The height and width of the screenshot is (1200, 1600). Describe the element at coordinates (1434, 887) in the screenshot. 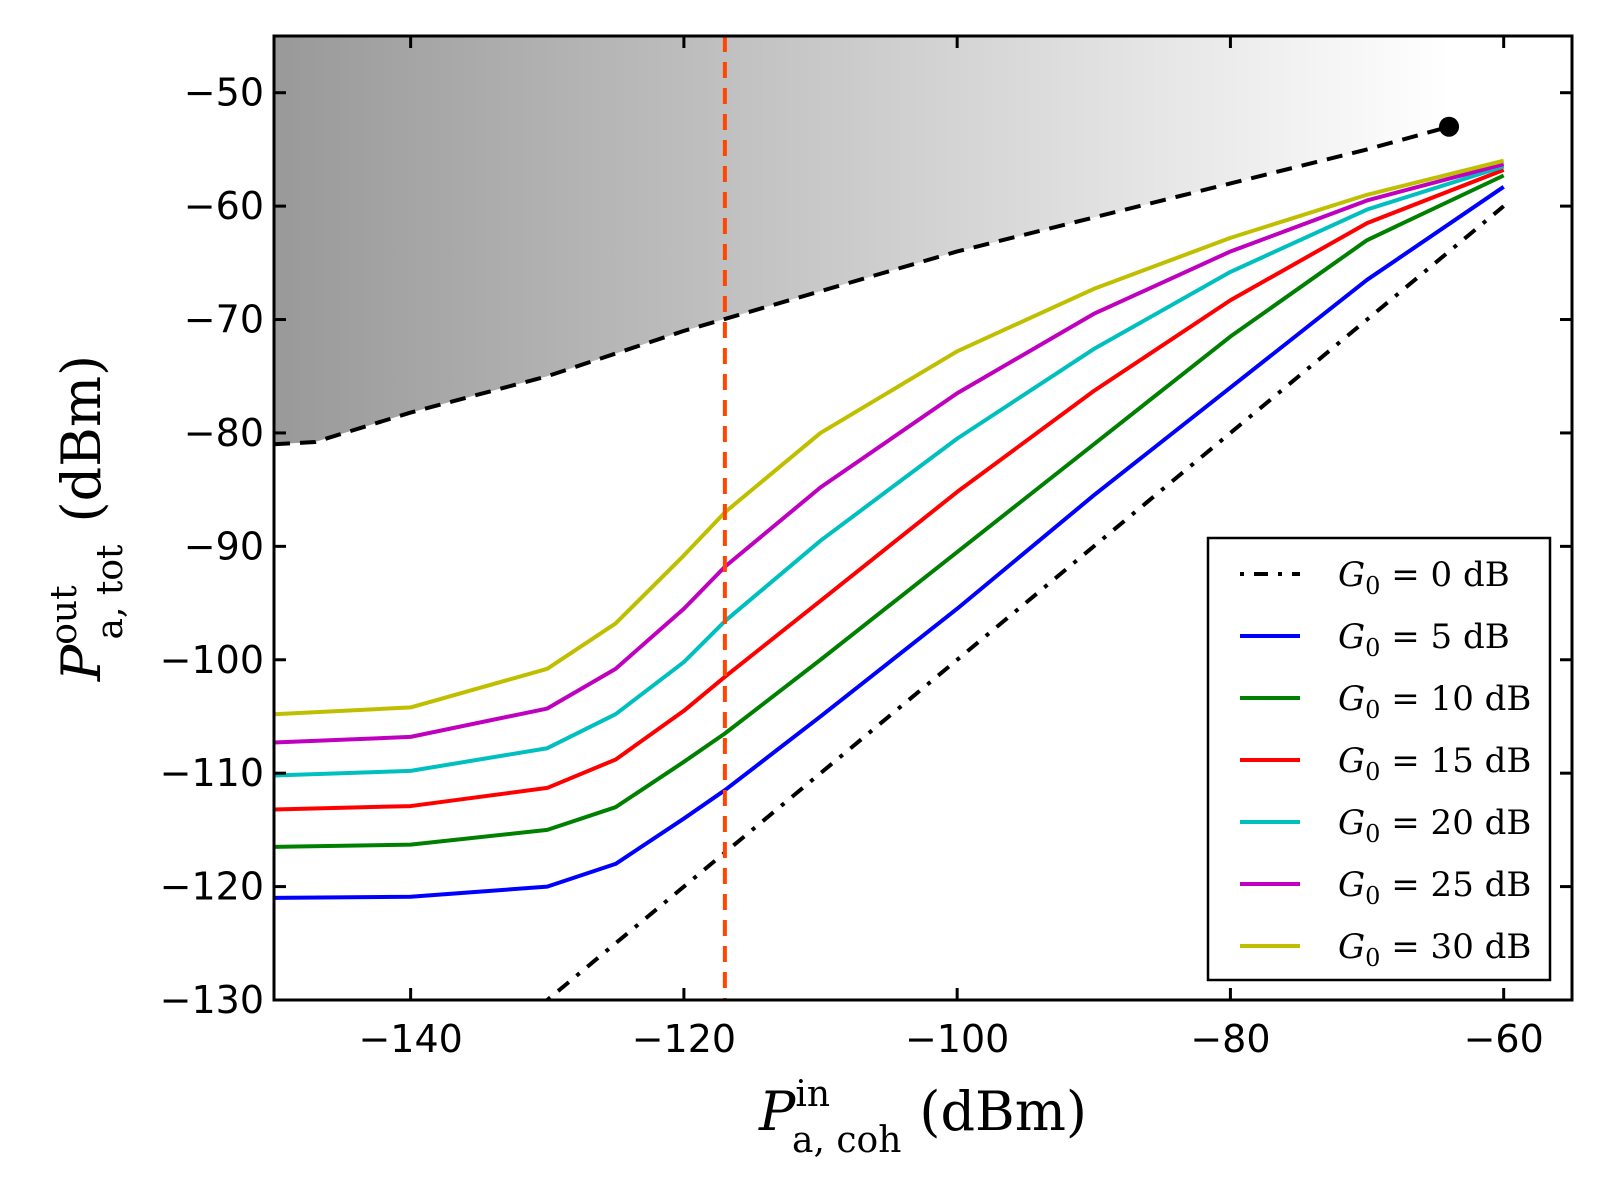

I see `legend-label-gain-25: G0 = 25 dB` at that location.